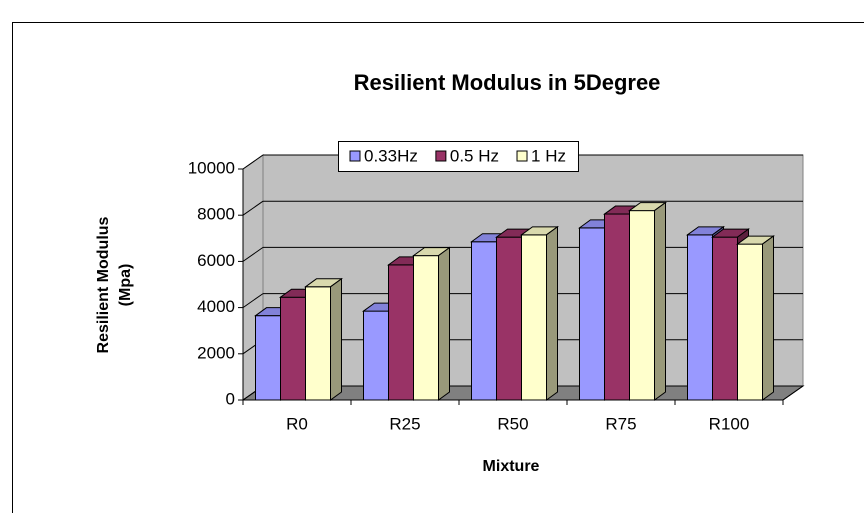 This screenshot has height=513, width=864. I want to click on legend: 0.33Hz 0.5 Hz 1 Hz, so click(458, 156).